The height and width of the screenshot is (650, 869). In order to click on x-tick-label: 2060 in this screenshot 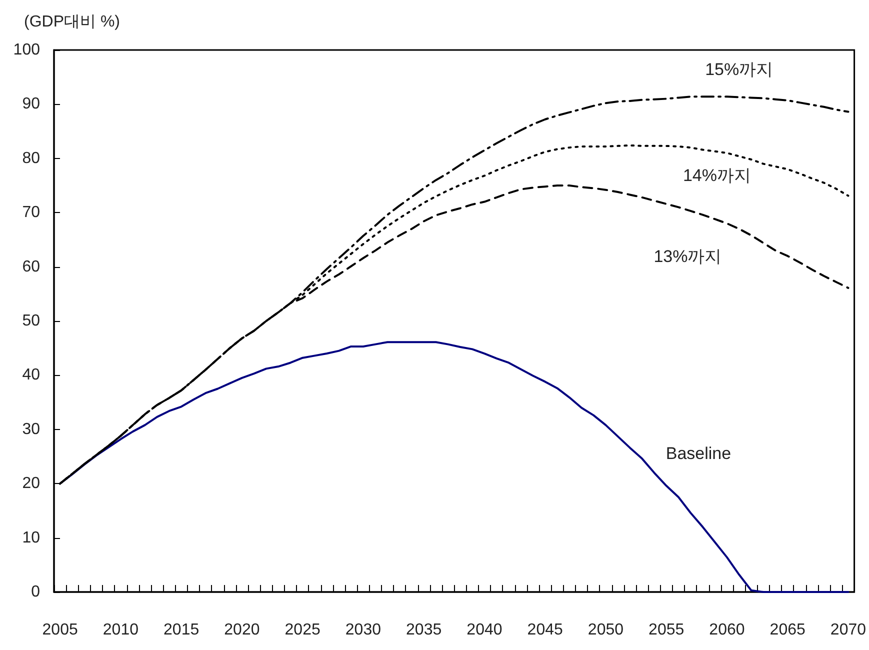, I will do `click(727, 630)`.